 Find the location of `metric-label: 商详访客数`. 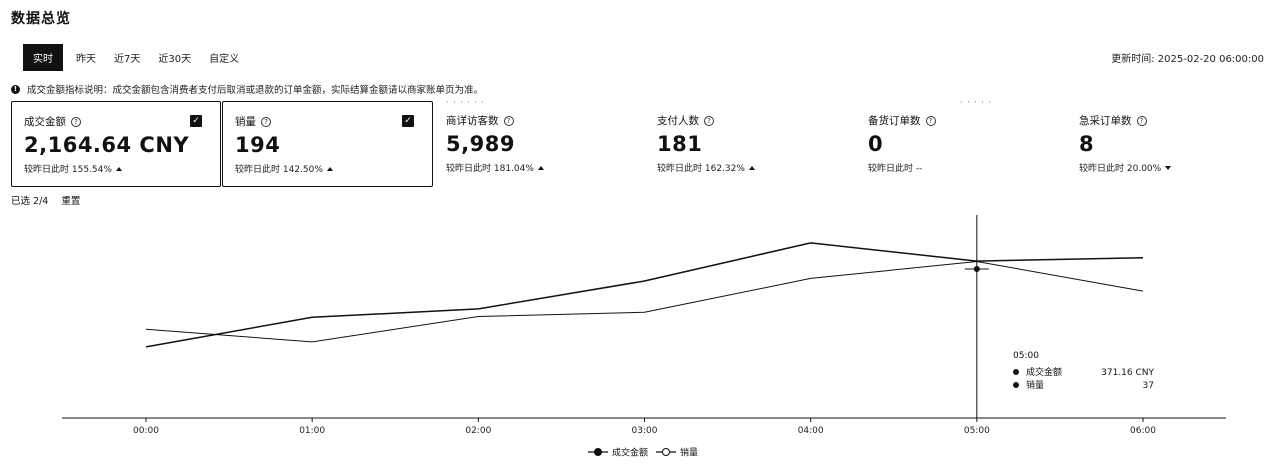

metric-label: 商详访客数 is located at coordinates (472, 121).